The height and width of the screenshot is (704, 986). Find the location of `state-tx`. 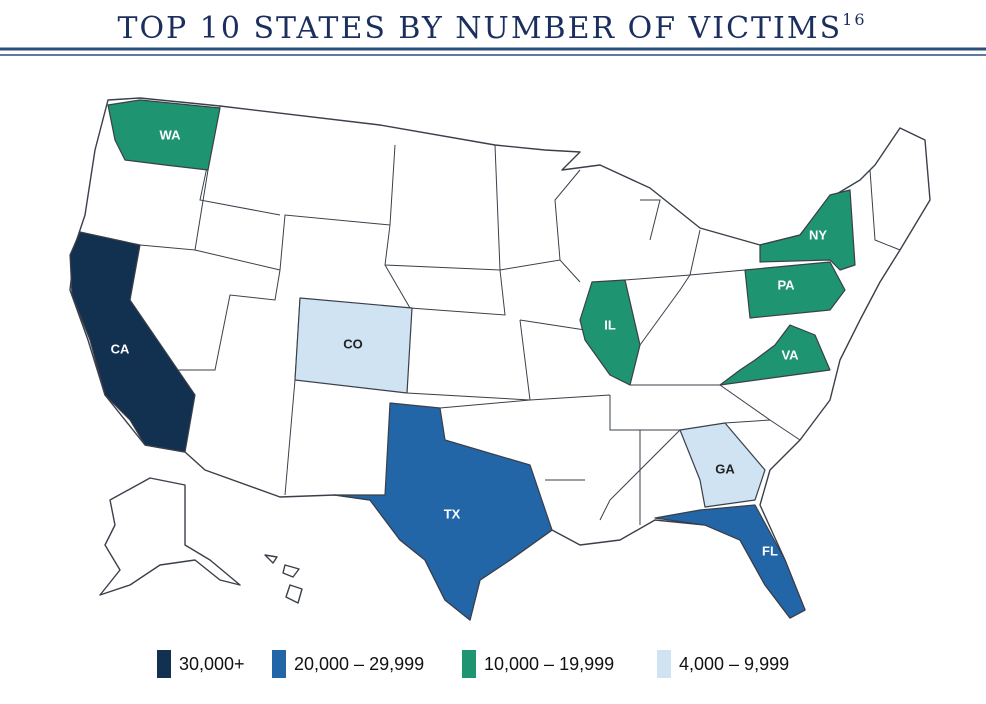

state-tx is located at coordinates (443, 511).